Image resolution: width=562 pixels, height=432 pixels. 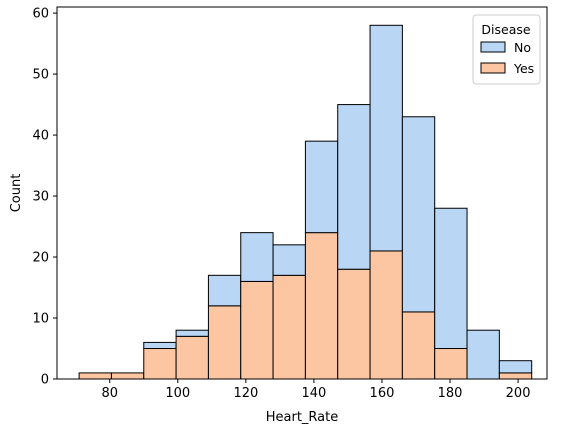 What do you see at coordinates (40, 197) in the screenshot?
I see `y-tick-label: 30` at bounding box center [40, 197].